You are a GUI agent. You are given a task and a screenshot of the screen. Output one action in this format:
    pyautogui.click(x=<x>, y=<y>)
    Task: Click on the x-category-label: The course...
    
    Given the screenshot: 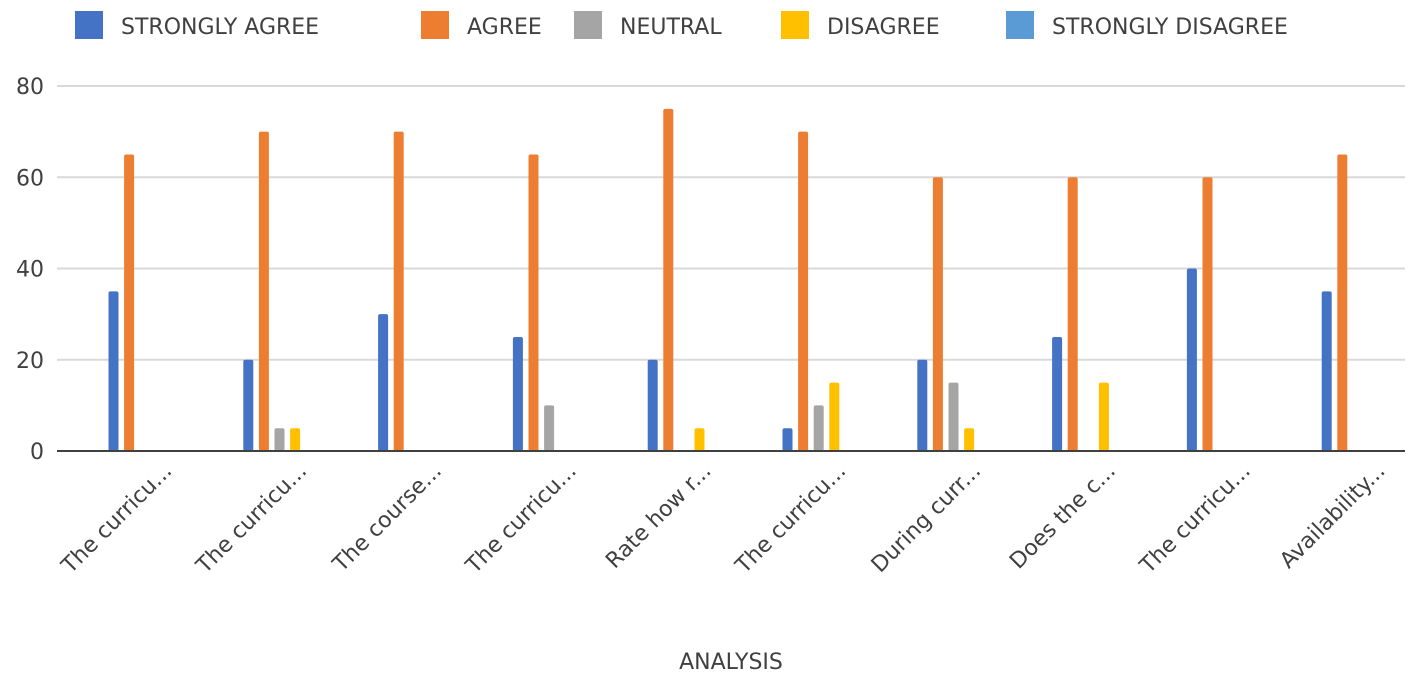 What is the action you would take?
    pyautogui.click(x=387, y=518)
    